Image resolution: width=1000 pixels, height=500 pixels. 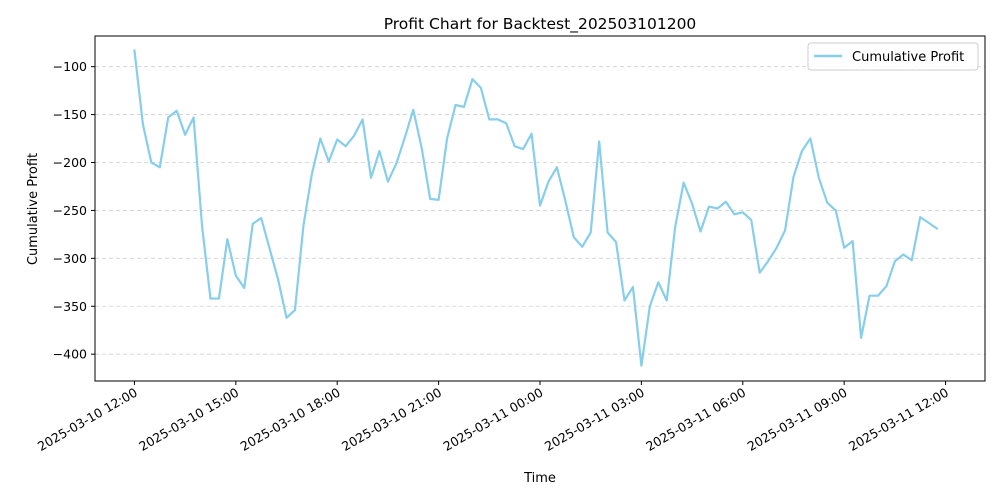 I want to click on y-tick-label: −300, so click(x=70, y=258).